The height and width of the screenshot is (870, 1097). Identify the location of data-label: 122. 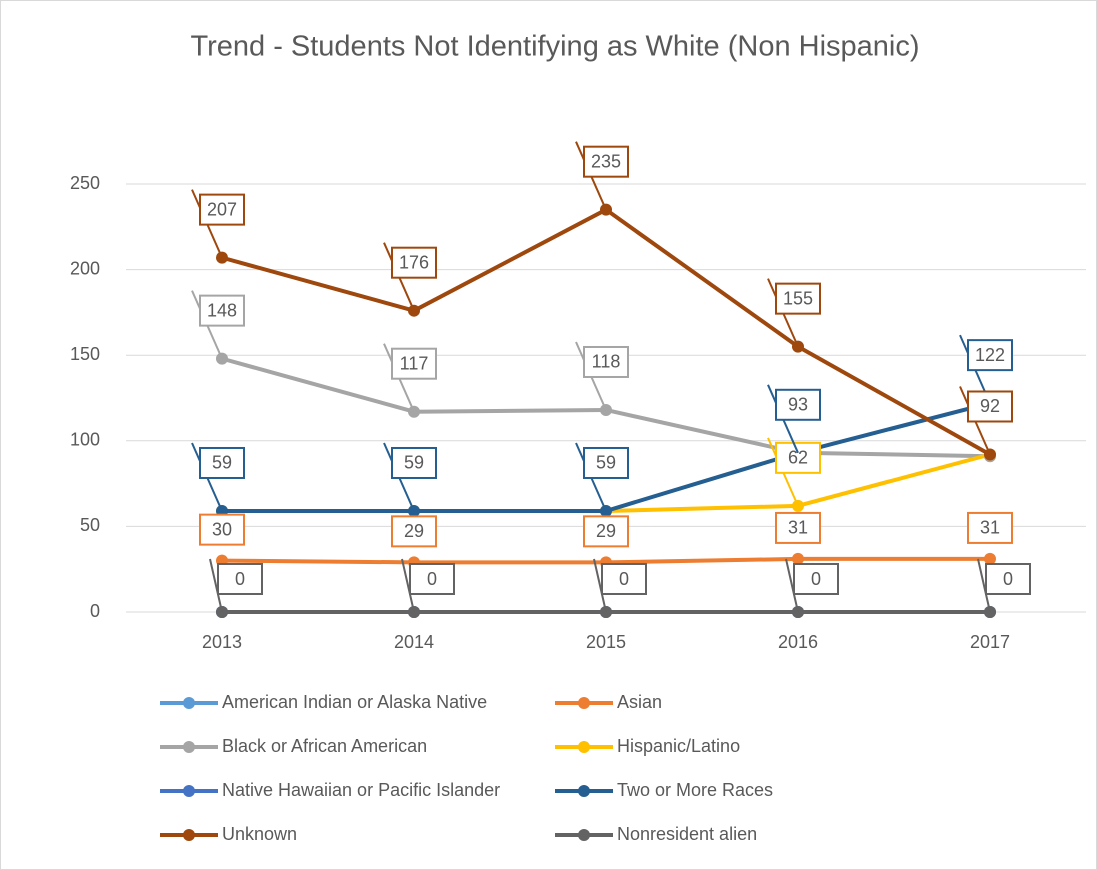
(990, 355).